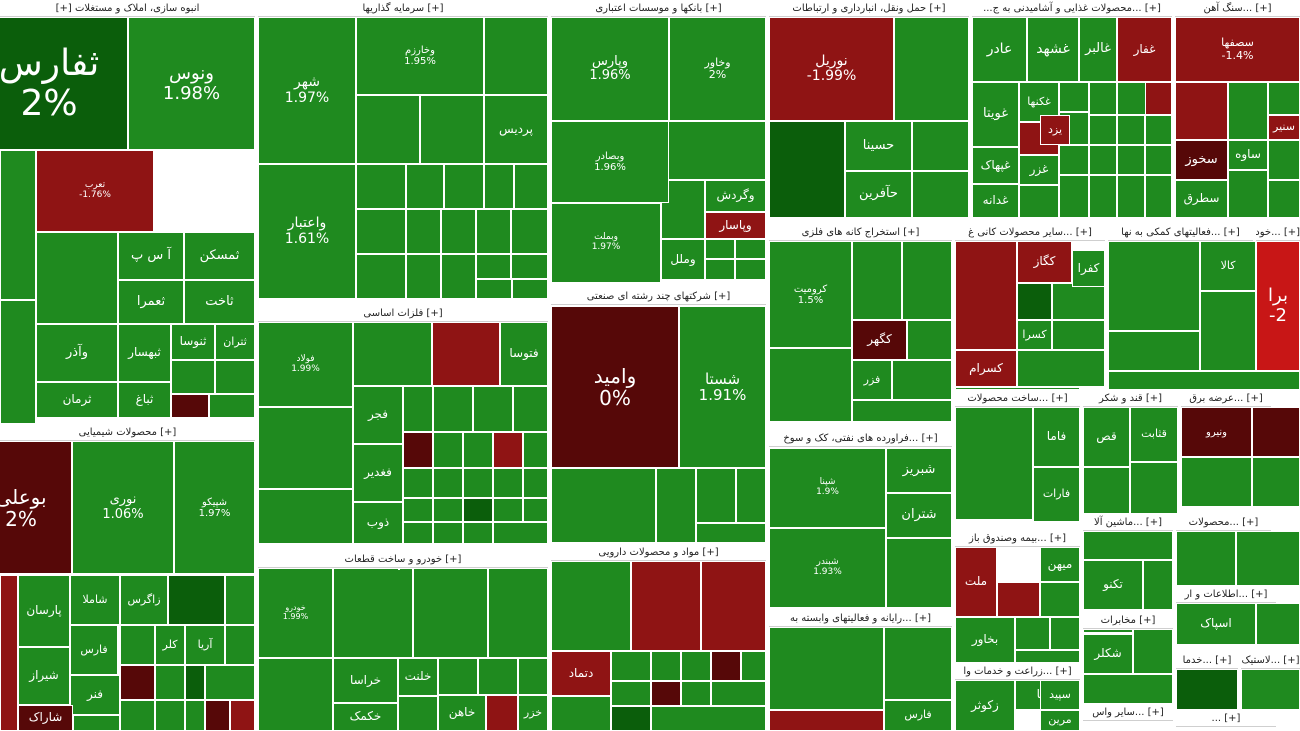 This screenshot has height=731, width=1300. What do you see at coordinates (151, 302) in the screenshot?
I see `stock-tile: ثعمرا` at bounding box center [151, 302].